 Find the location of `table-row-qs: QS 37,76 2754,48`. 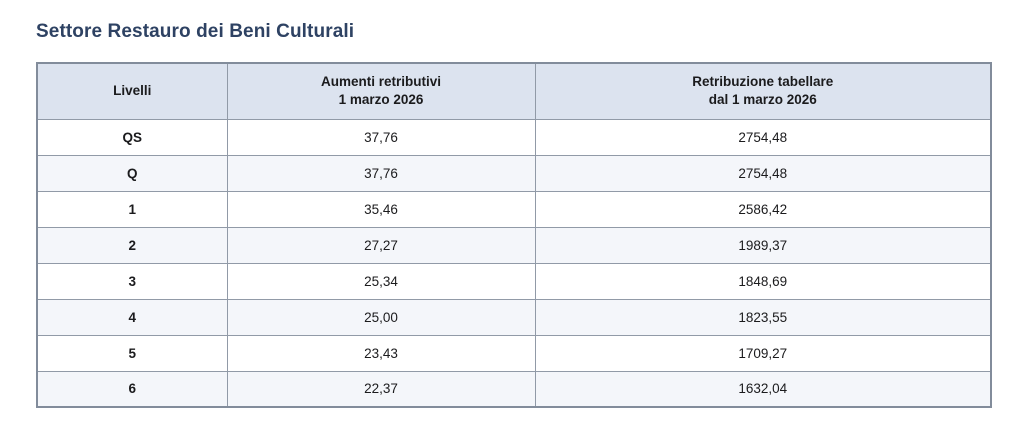

table-row-qs: QS 37,76 2754,48 is located at coordinates (514, 137).